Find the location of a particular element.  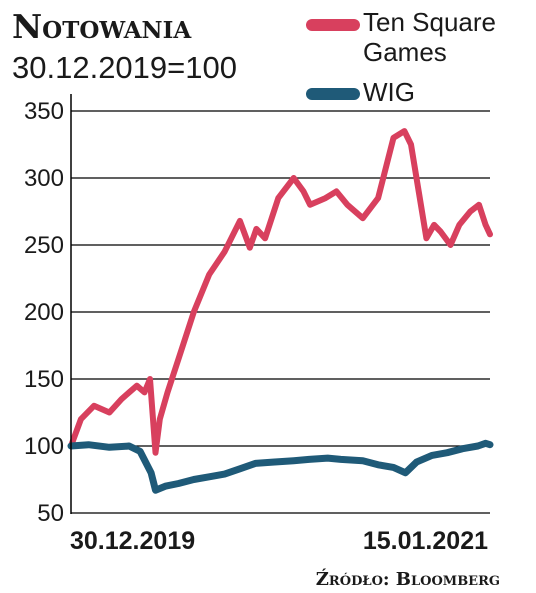

y-tick-label-100: 100 is located at coordinates (44, 446).